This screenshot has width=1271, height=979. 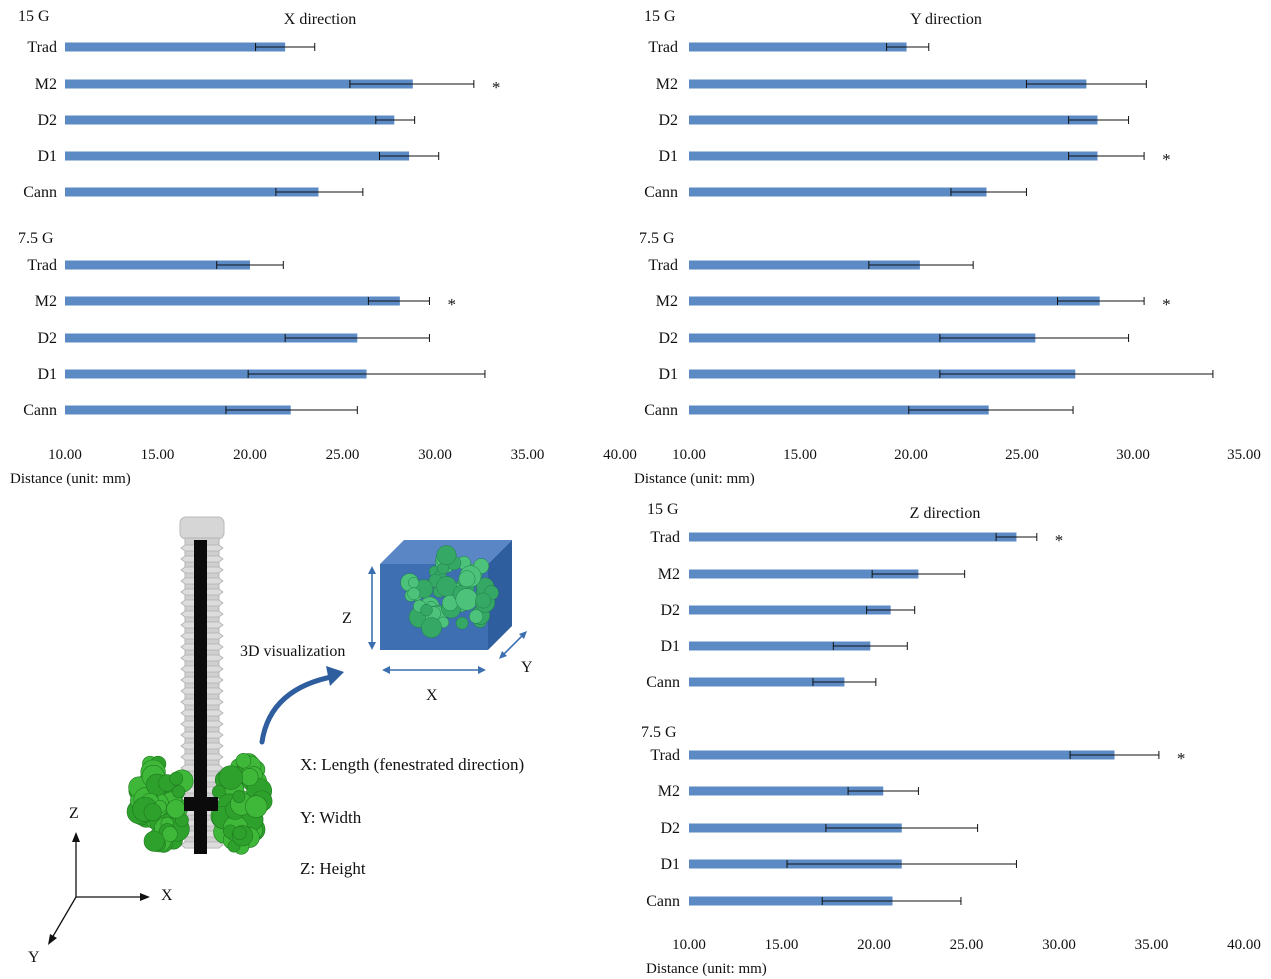 I want to click on arrow-down-left-icon, so click(x=52, y=939).